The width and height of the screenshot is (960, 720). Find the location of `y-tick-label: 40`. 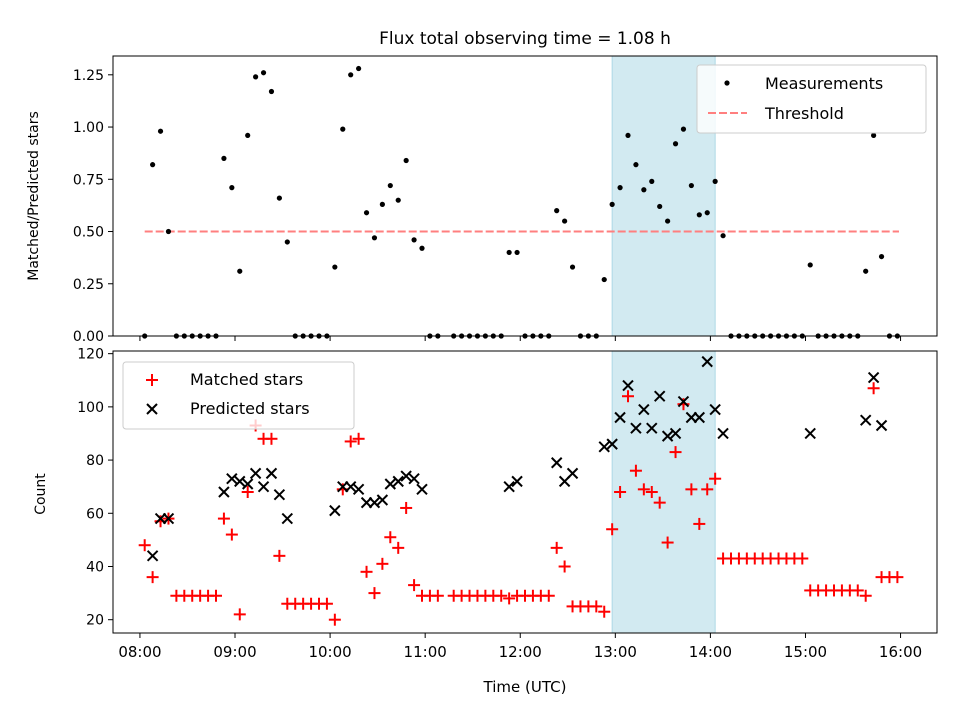

y-tick-label: 40 is located at coordinates (95, 567).